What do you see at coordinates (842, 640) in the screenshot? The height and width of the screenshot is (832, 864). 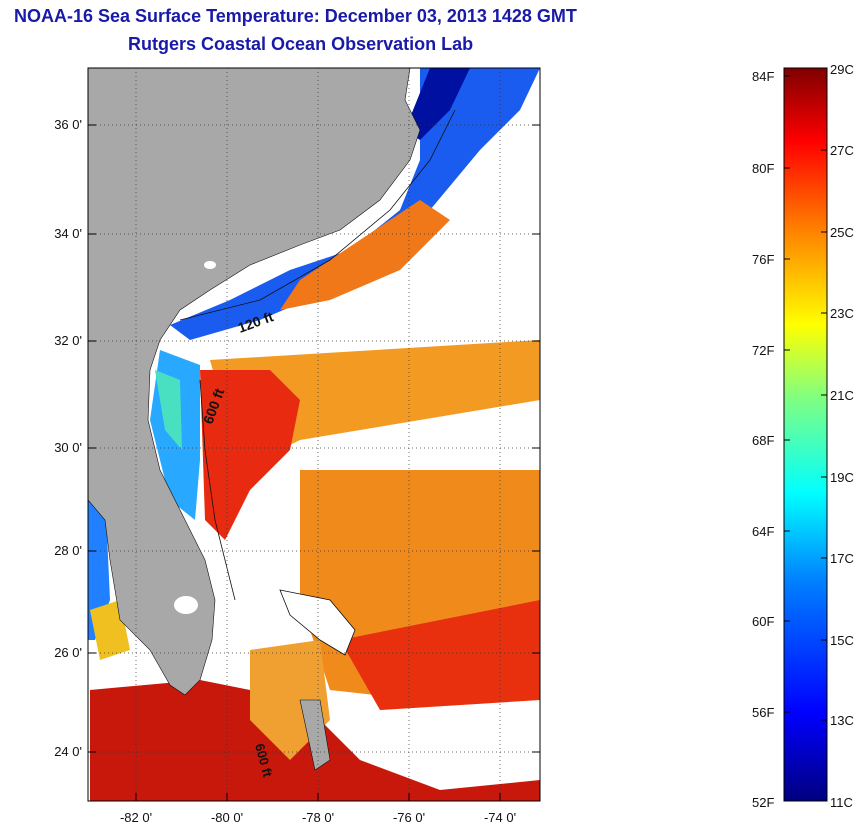 I see `colorbar-label-c: 15C` at bounding box center [842, 640].